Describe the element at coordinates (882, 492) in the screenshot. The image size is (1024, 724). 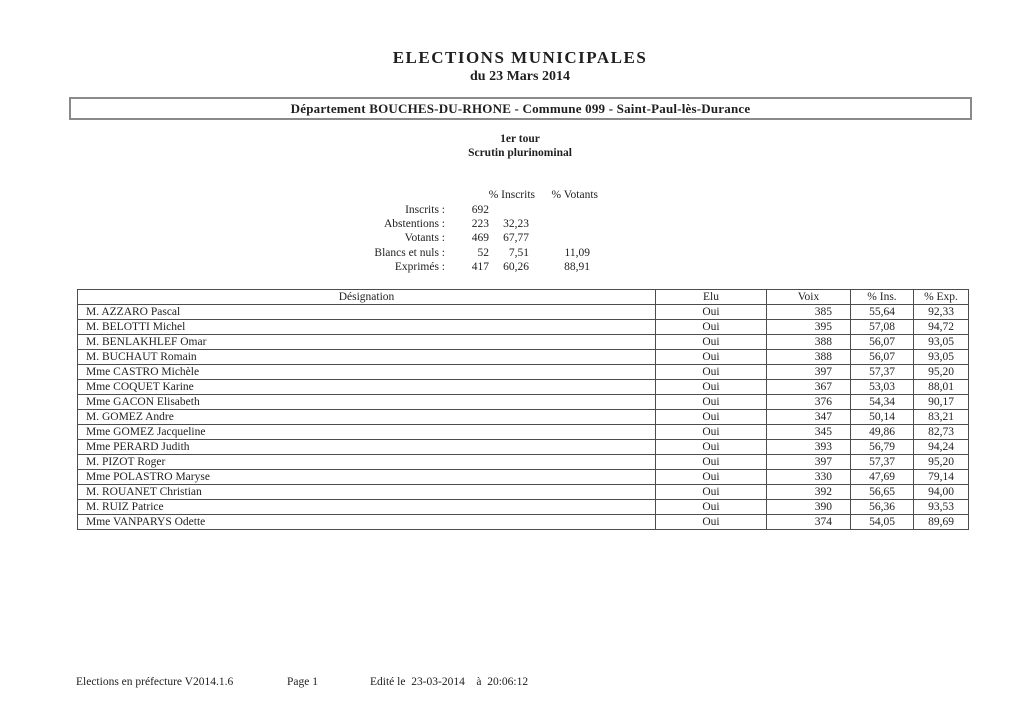
I see `pct-inscrits: 56,65` at that location.